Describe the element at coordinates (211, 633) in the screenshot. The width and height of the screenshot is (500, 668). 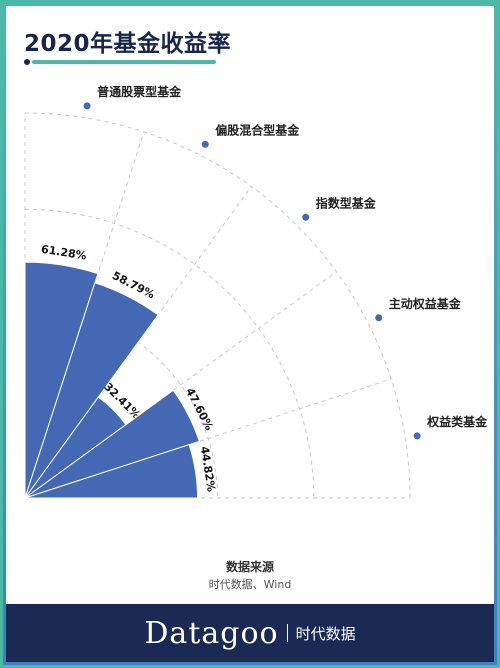
I see `brand-logo: Datagoo` at that location.